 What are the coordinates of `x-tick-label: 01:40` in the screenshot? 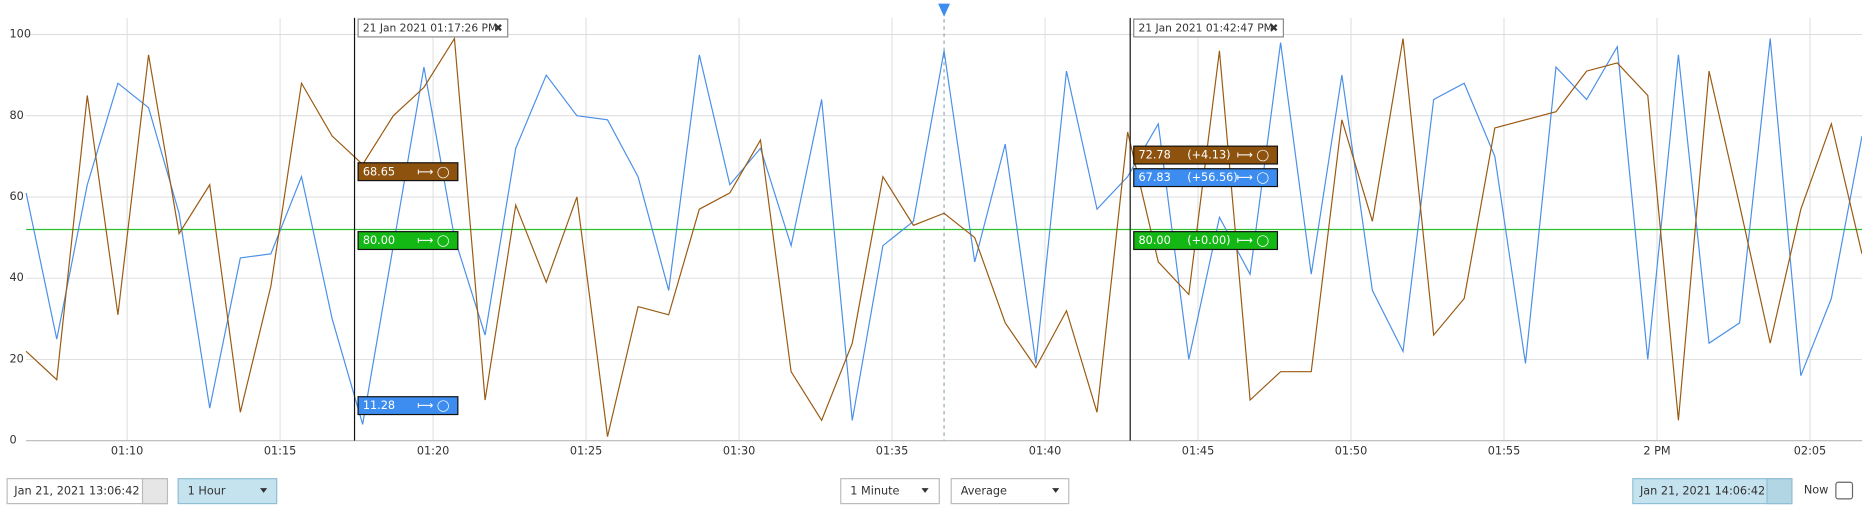 It's located at (1045, 450).